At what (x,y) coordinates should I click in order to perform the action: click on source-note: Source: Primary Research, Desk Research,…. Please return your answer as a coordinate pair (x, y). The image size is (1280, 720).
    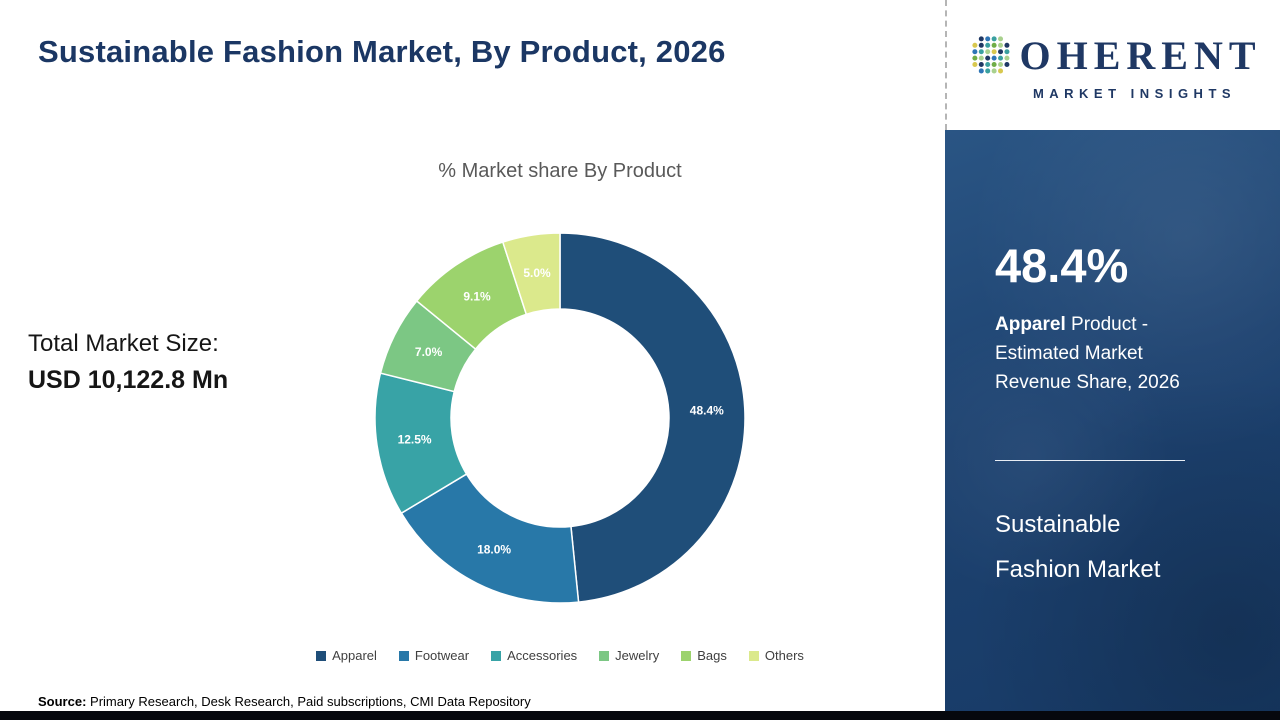
    Looking at the image, I should click on (284, 701).